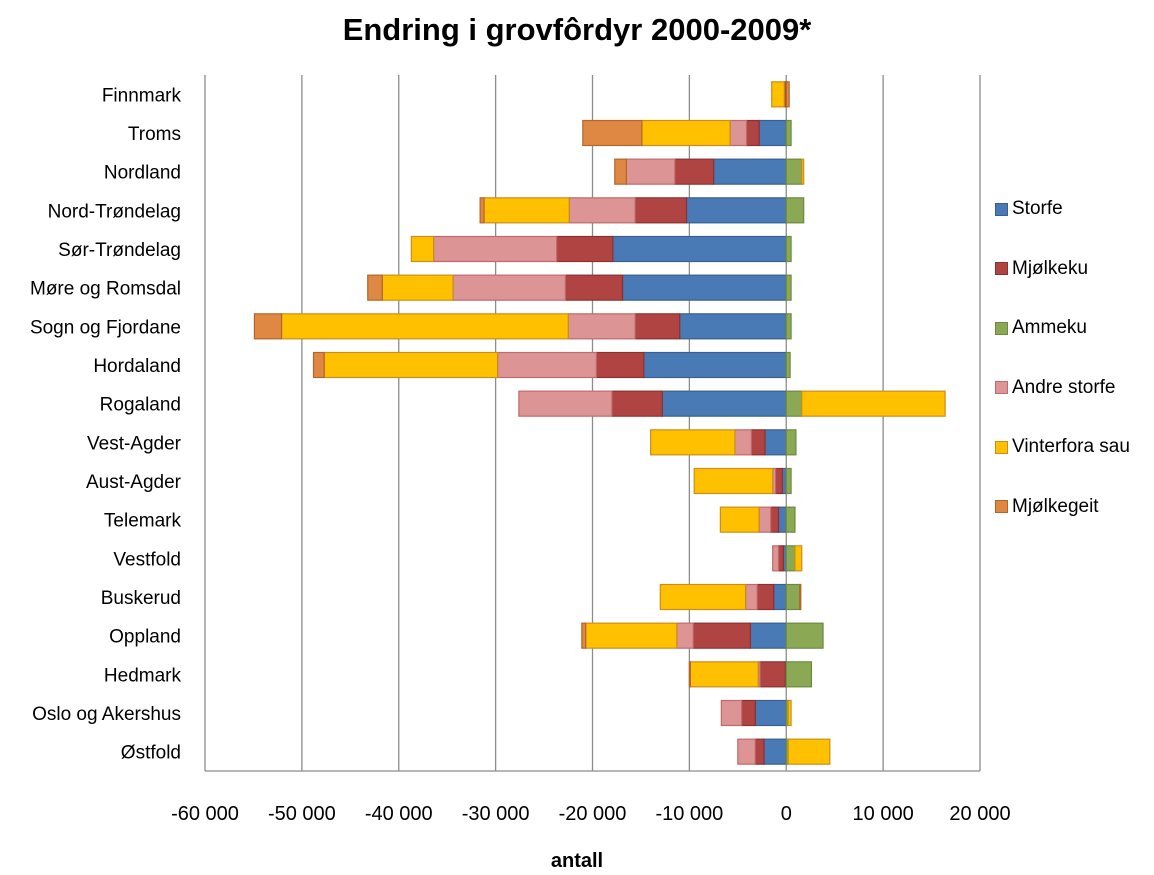 This screenshot has height=875, width=1154. I want to click on x-tick-label: -60 000, so click(205, 814).